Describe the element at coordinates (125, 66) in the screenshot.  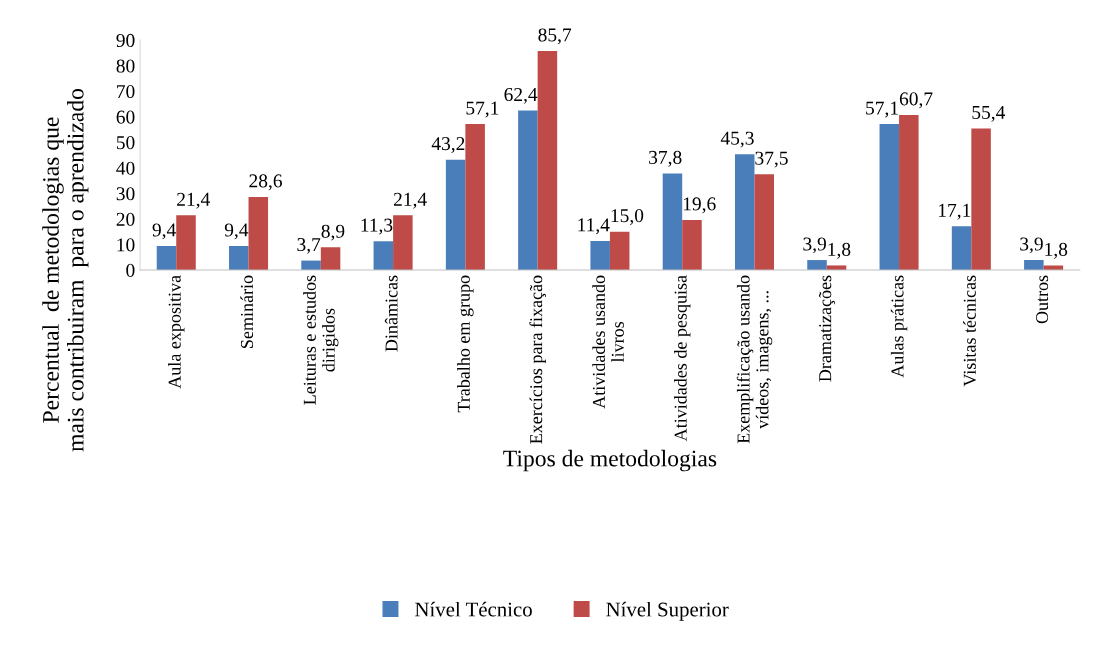
I see `y-tick-label: 80` at that location.